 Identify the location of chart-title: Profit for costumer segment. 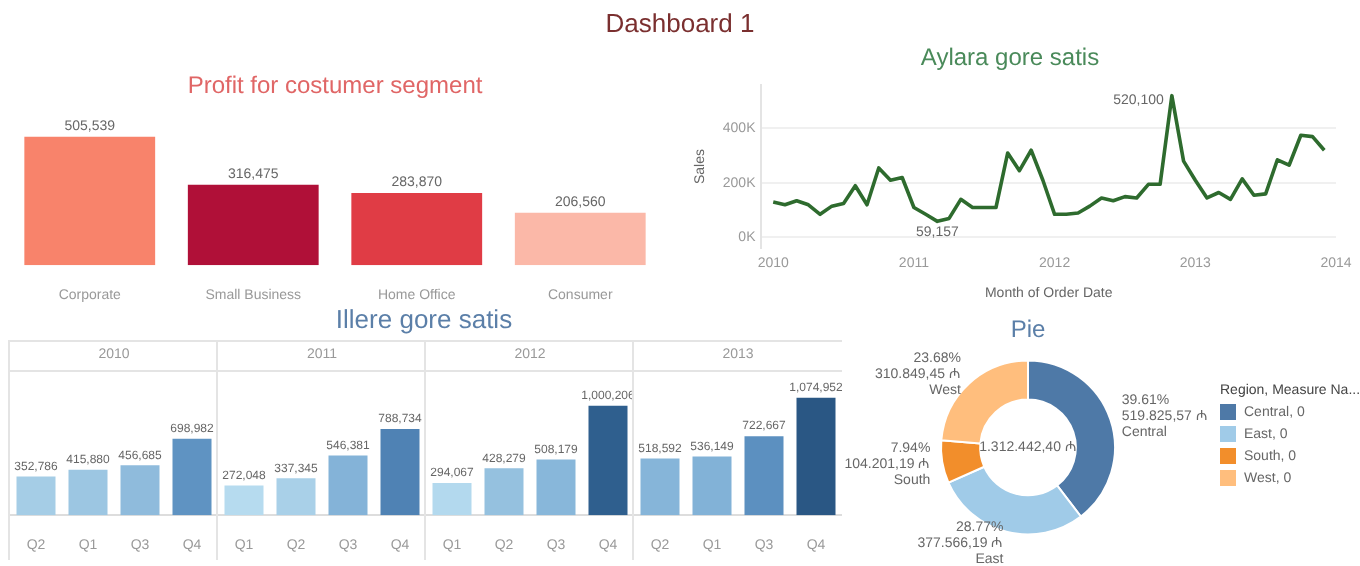
(335, 85).